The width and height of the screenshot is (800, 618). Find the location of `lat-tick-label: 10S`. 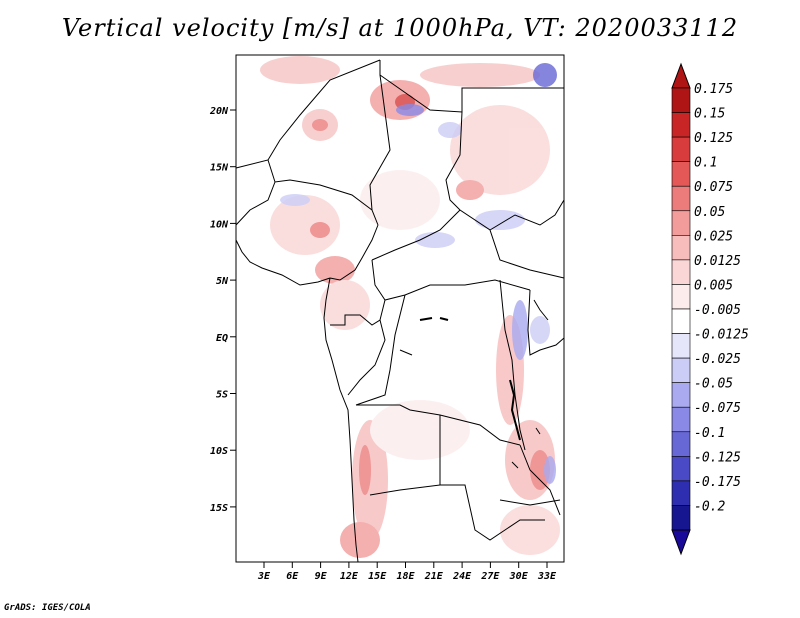

lat-tick-label: 10S is located at coordinates (219, 451).